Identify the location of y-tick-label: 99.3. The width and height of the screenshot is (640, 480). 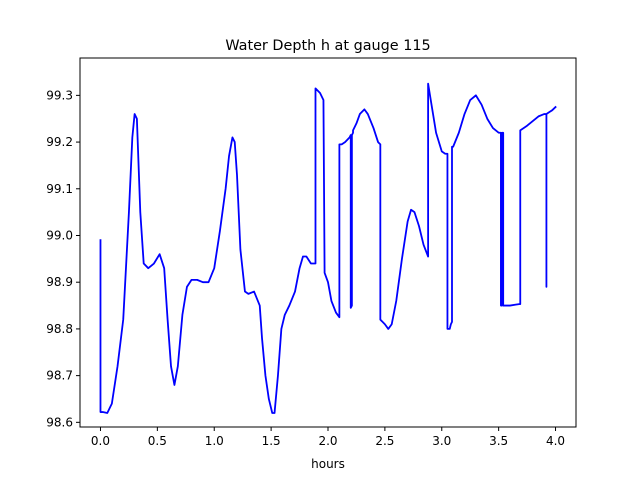
(59, 95).